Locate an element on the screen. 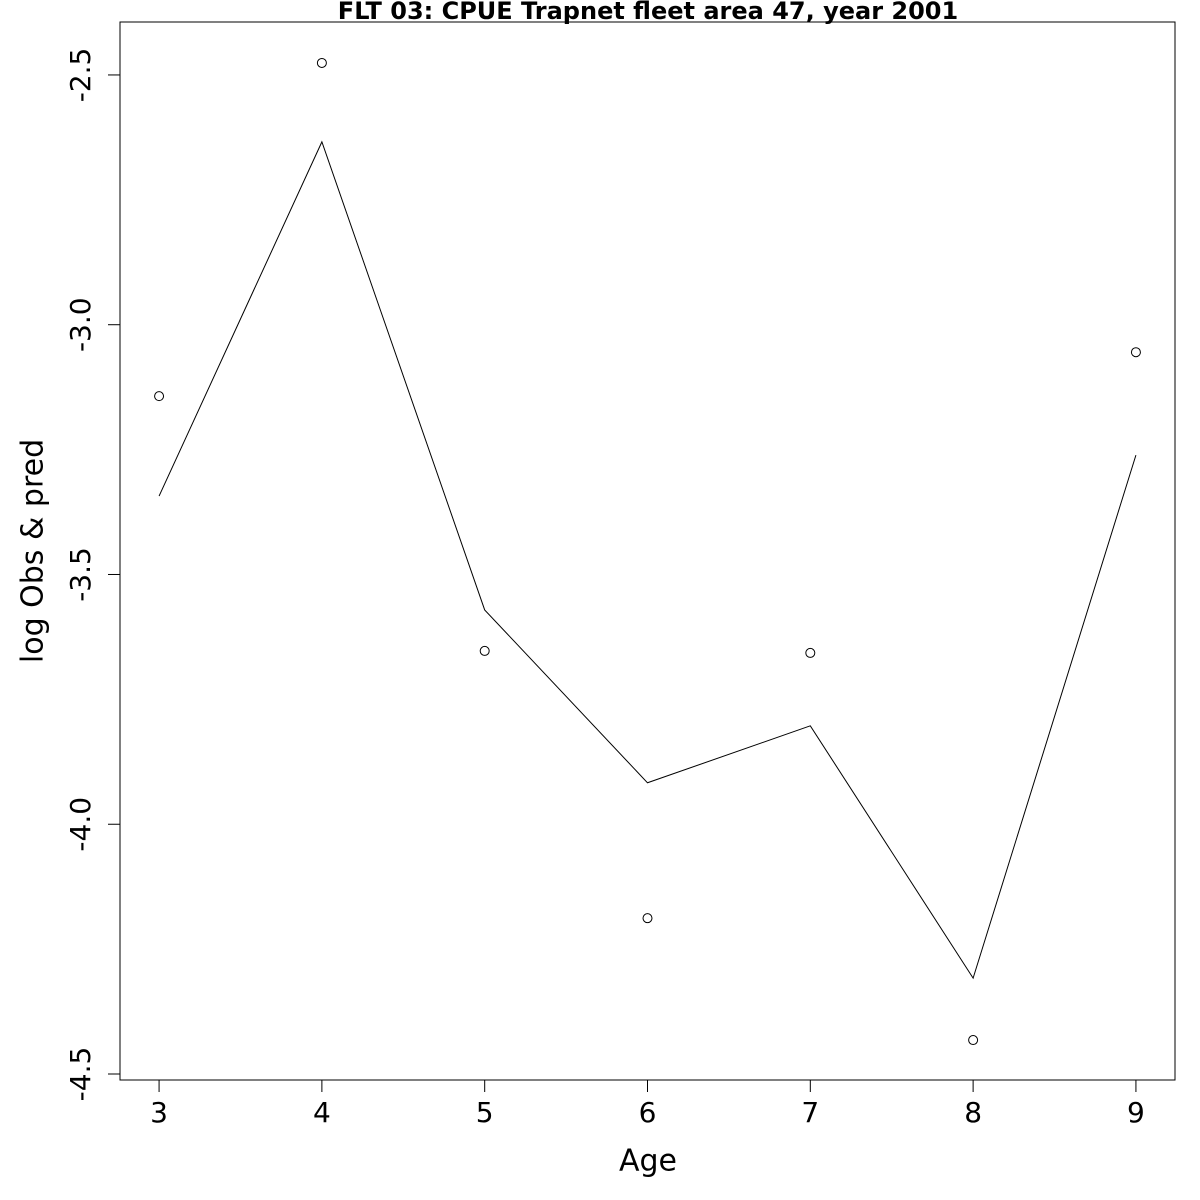 The height and width of the screenshot is (1200, 1200). y-tick-label: -2.5 is located at coordinates (80, 75).